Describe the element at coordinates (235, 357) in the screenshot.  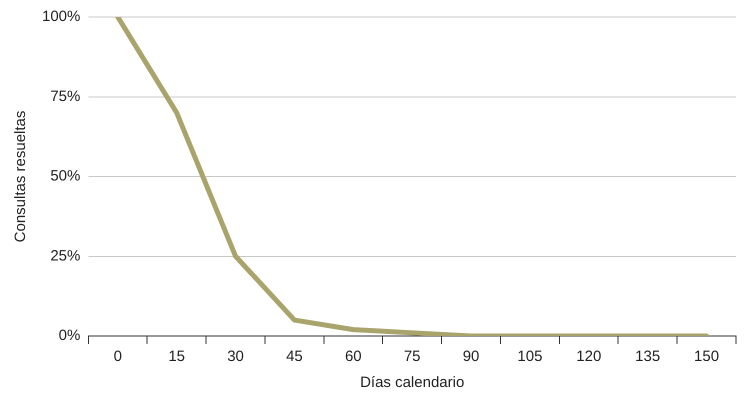
I see `x-tick-label: 30` at that location.